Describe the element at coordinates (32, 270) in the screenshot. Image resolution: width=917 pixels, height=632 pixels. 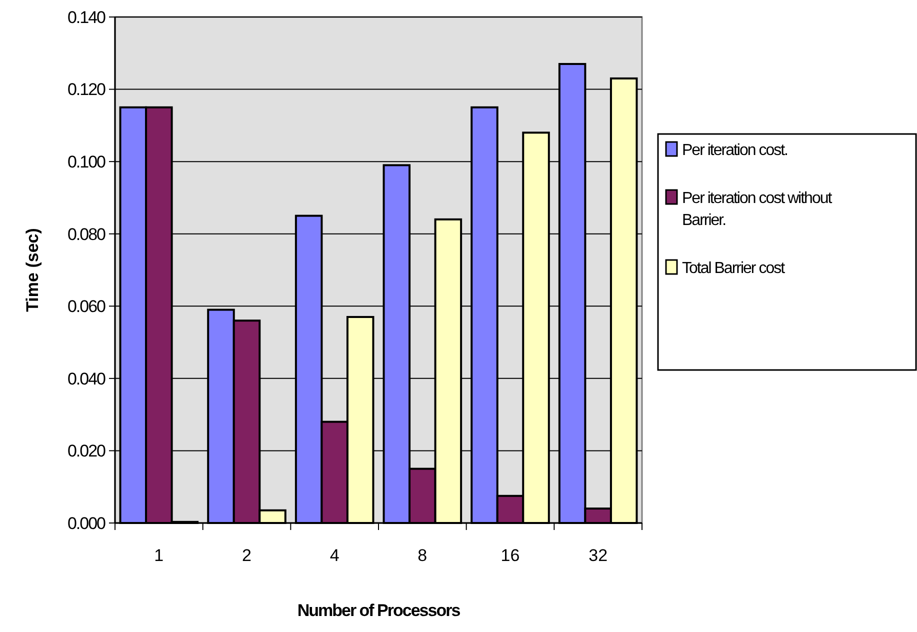
I see `y-axis-title: Time (sec)` at that location.